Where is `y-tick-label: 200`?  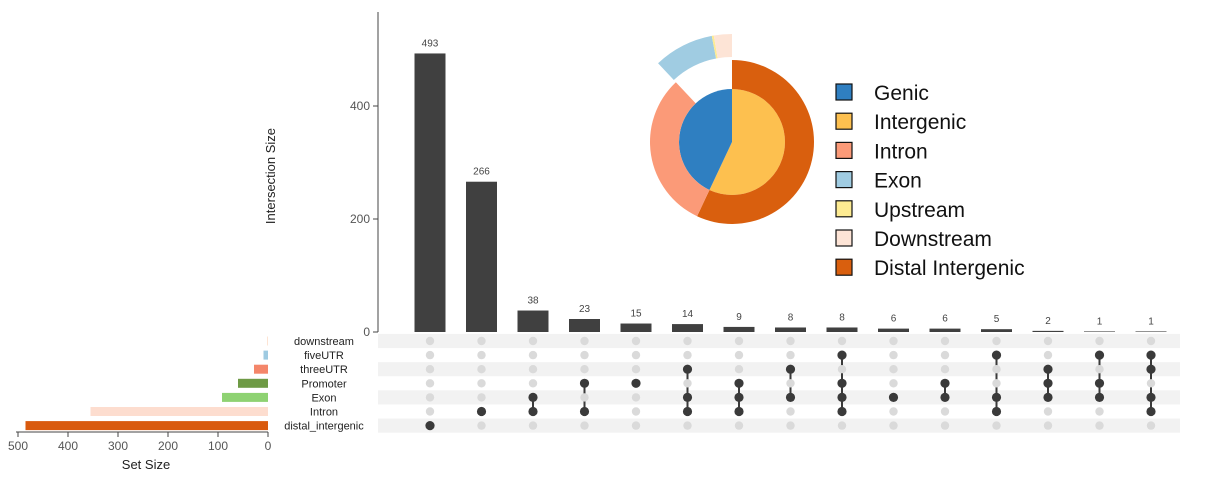
y-tick-label: 200 is located at coordinates (360, 219).